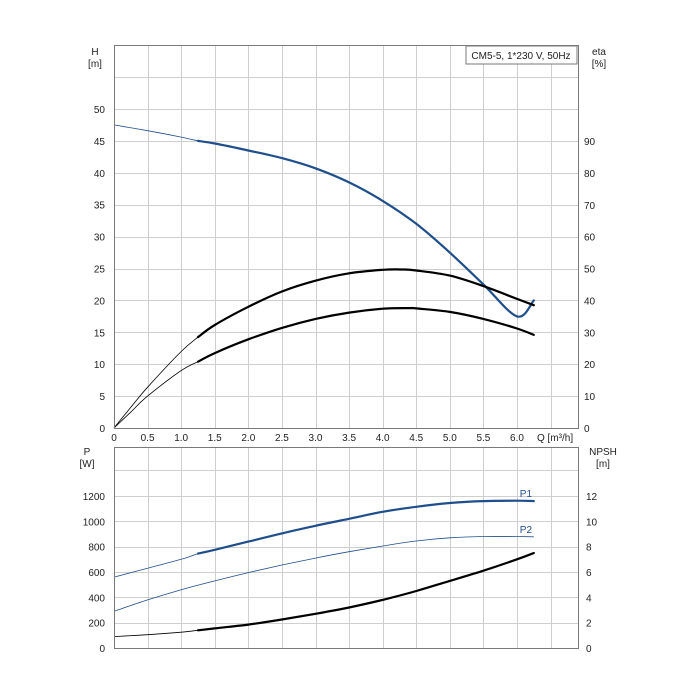 The image size is (700, 700). Describe the element at coordinates (316, 438) in the screenshot. I see `x-tick-label: 3.0` at that location.